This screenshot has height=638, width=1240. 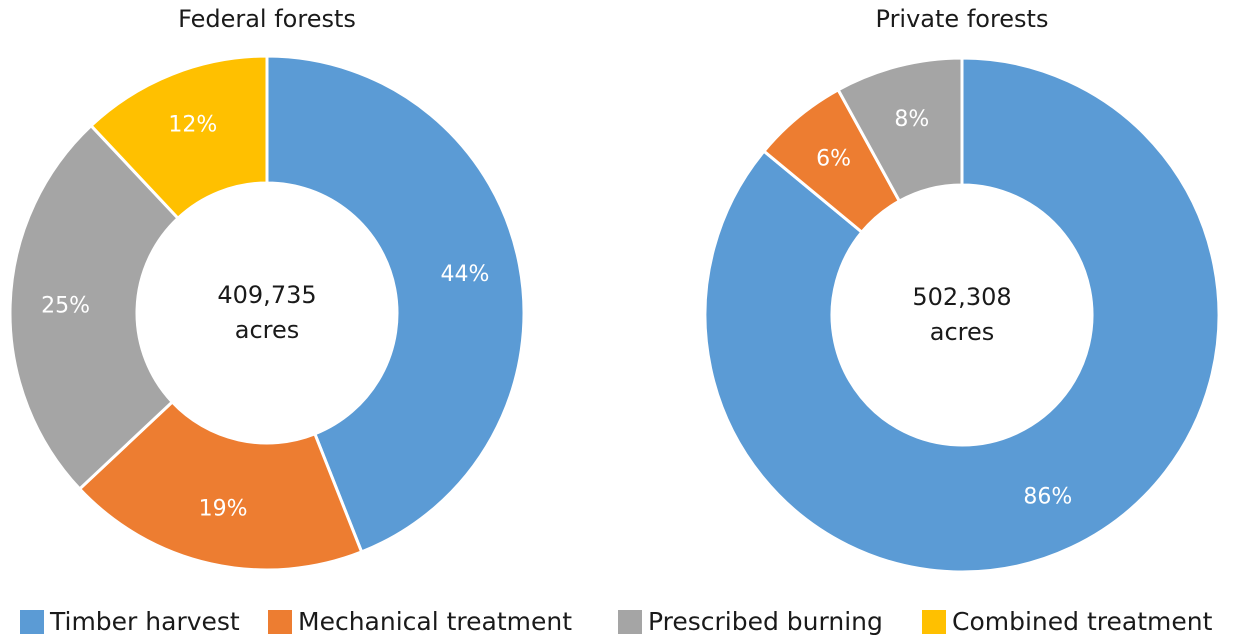 What do you see at coordinates (961, 297) in the screenshot?
I see `center-total: 502,308` at bounding box center [961, 297].